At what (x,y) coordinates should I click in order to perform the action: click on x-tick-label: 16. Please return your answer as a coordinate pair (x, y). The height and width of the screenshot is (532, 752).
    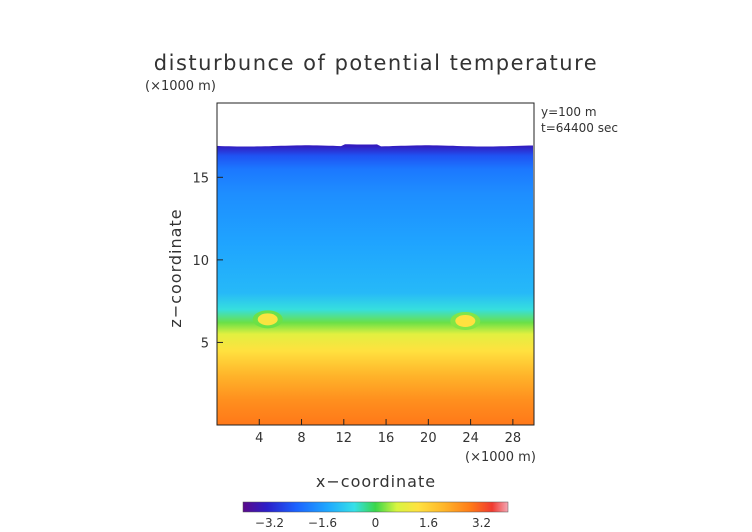
    Looking at the image, I should click on (386, 438).